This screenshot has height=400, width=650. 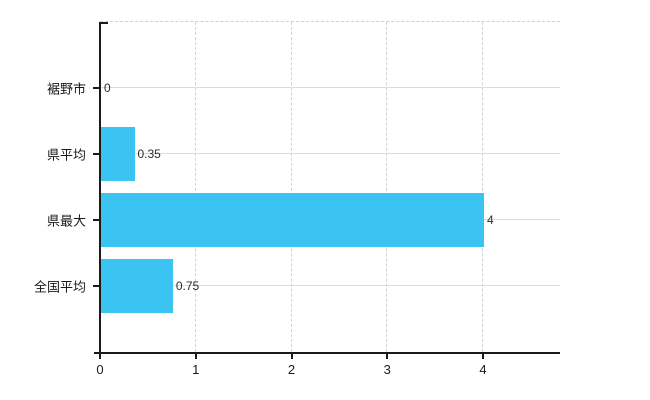 What do you see at coordinates (330, 21) in the screenshot?
I see `plot-top-border` at bounding box center [330, 21].